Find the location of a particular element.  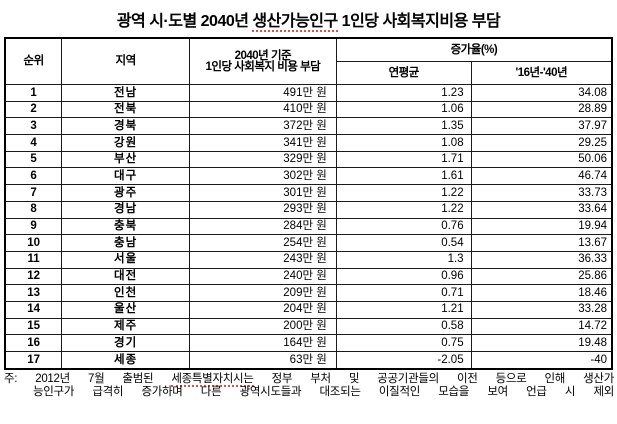

annual-growth-cell: 1.3 is located at coordinates (403, 259).